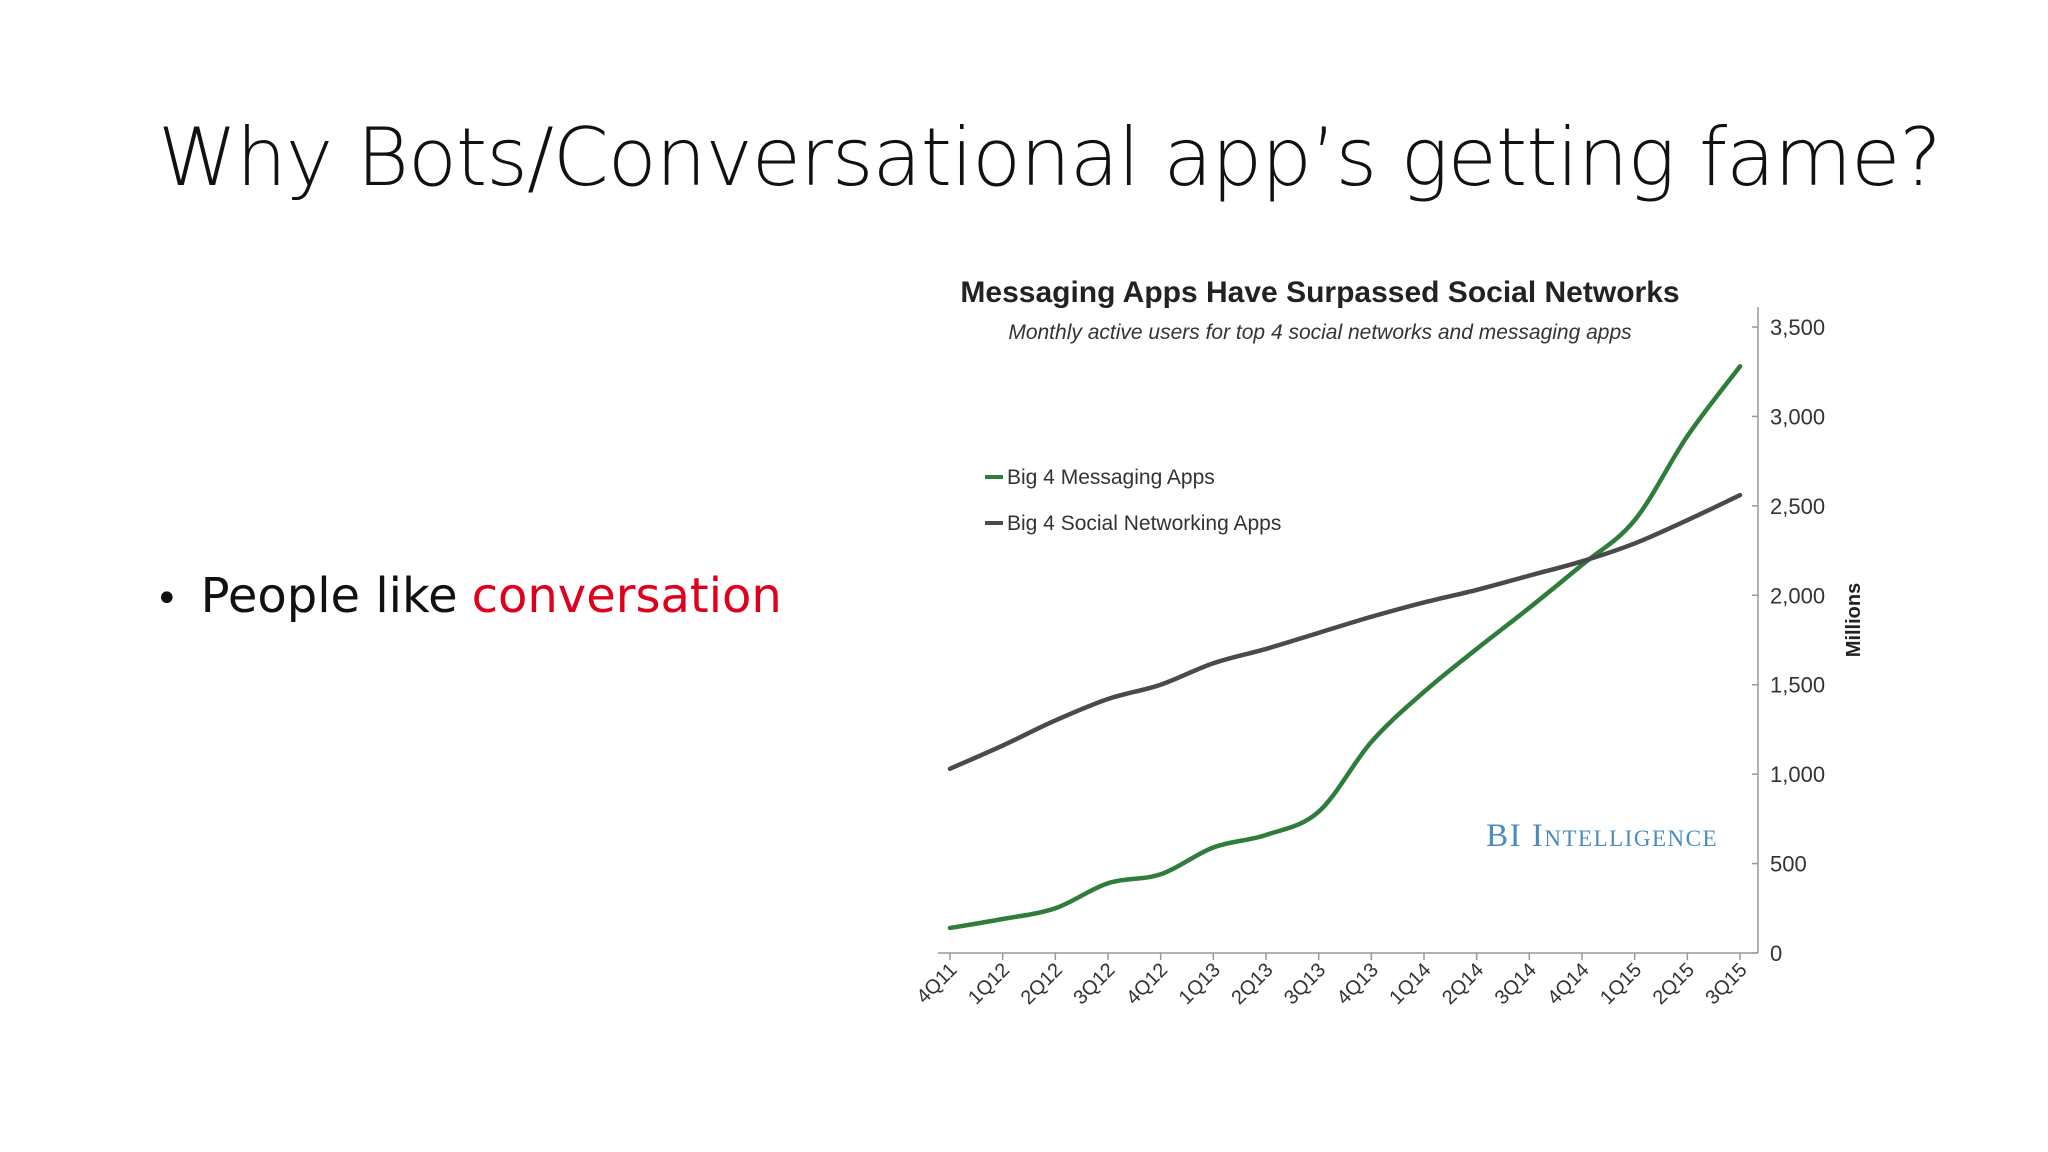 The height and width of the screenshot is (1152, 2048). I want to click on bullet-list: • People like conversation, so click(468, 596).